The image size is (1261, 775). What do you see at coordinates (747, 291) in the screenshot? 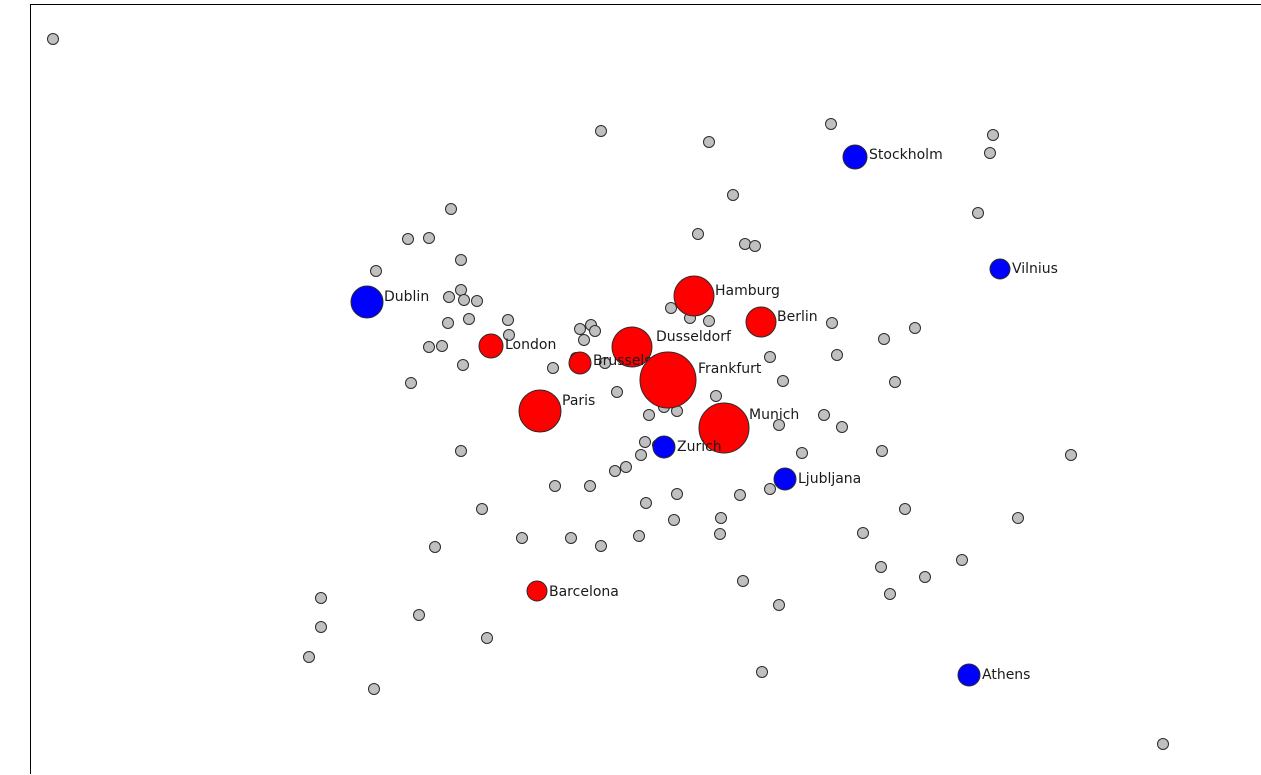
I see `label-hamburg: Hamburg` at bounding box center [747, 291].